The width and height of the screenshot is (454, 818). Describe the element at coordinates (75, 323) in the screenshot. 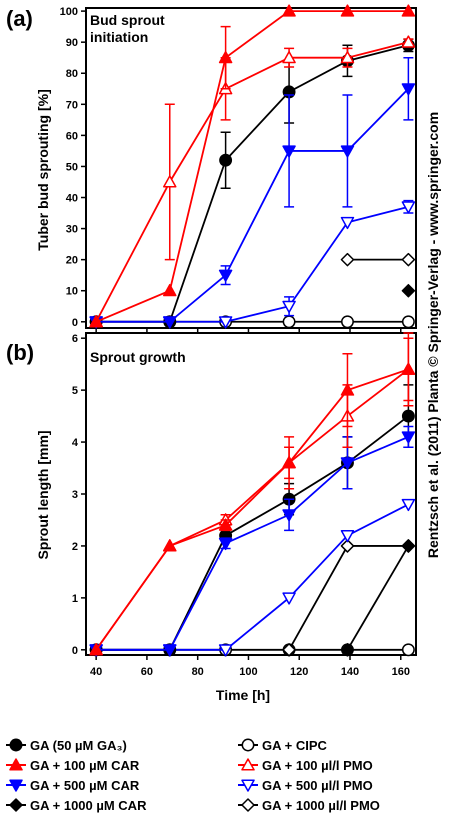

I see `panel-a-y-tick-label: 0` at that location.